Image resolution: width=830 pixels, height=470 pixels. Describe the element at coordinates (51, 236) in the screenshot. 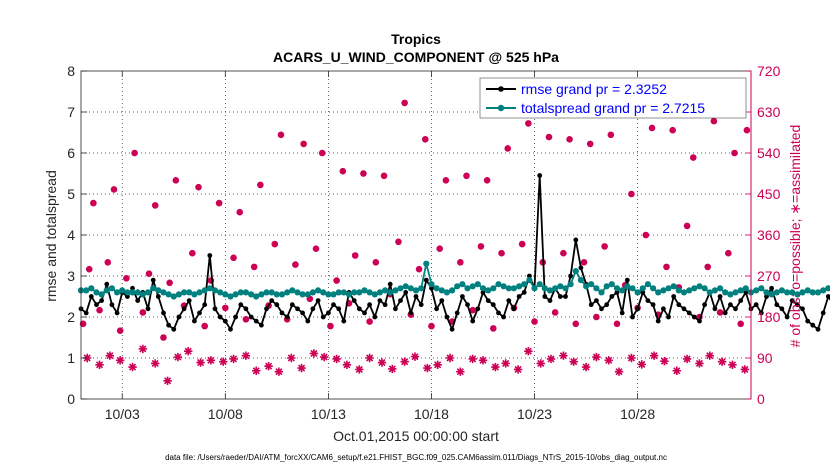

I see `y-axis-label-left: rmse and totalspread` at that location.